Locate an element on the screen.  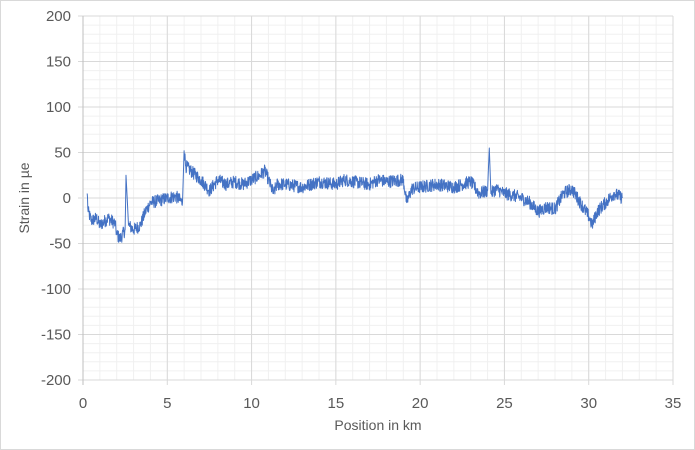
x-tick-label: 25 is located at coordinates (504, 403).